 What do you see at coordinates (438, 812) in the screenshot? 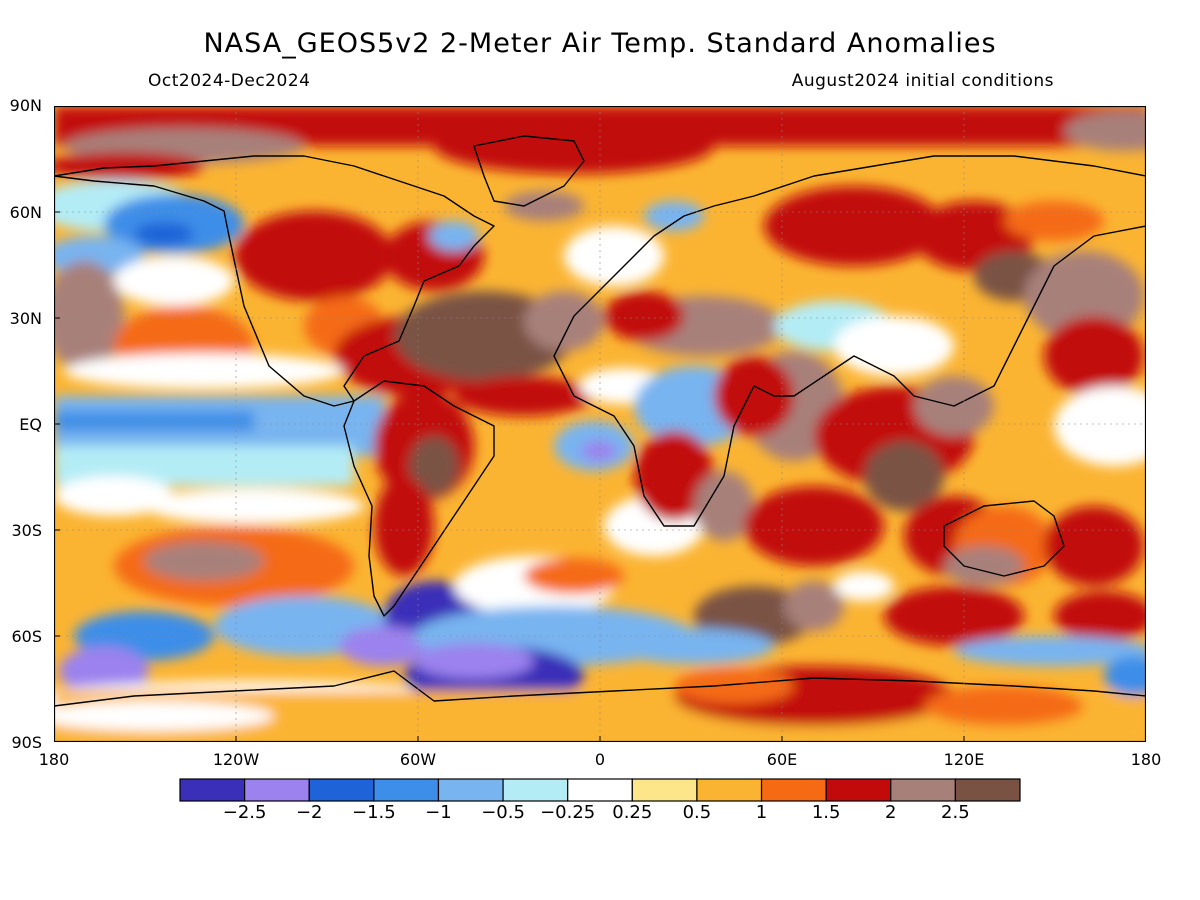
I see `colorbar-label: −1` at bounding box center [438, 812].